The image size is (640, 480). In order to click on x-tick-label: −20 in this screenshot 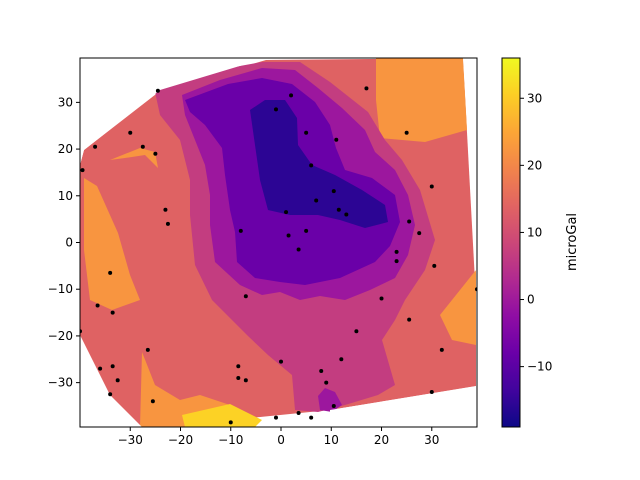, I will do `click(180, 440)`.